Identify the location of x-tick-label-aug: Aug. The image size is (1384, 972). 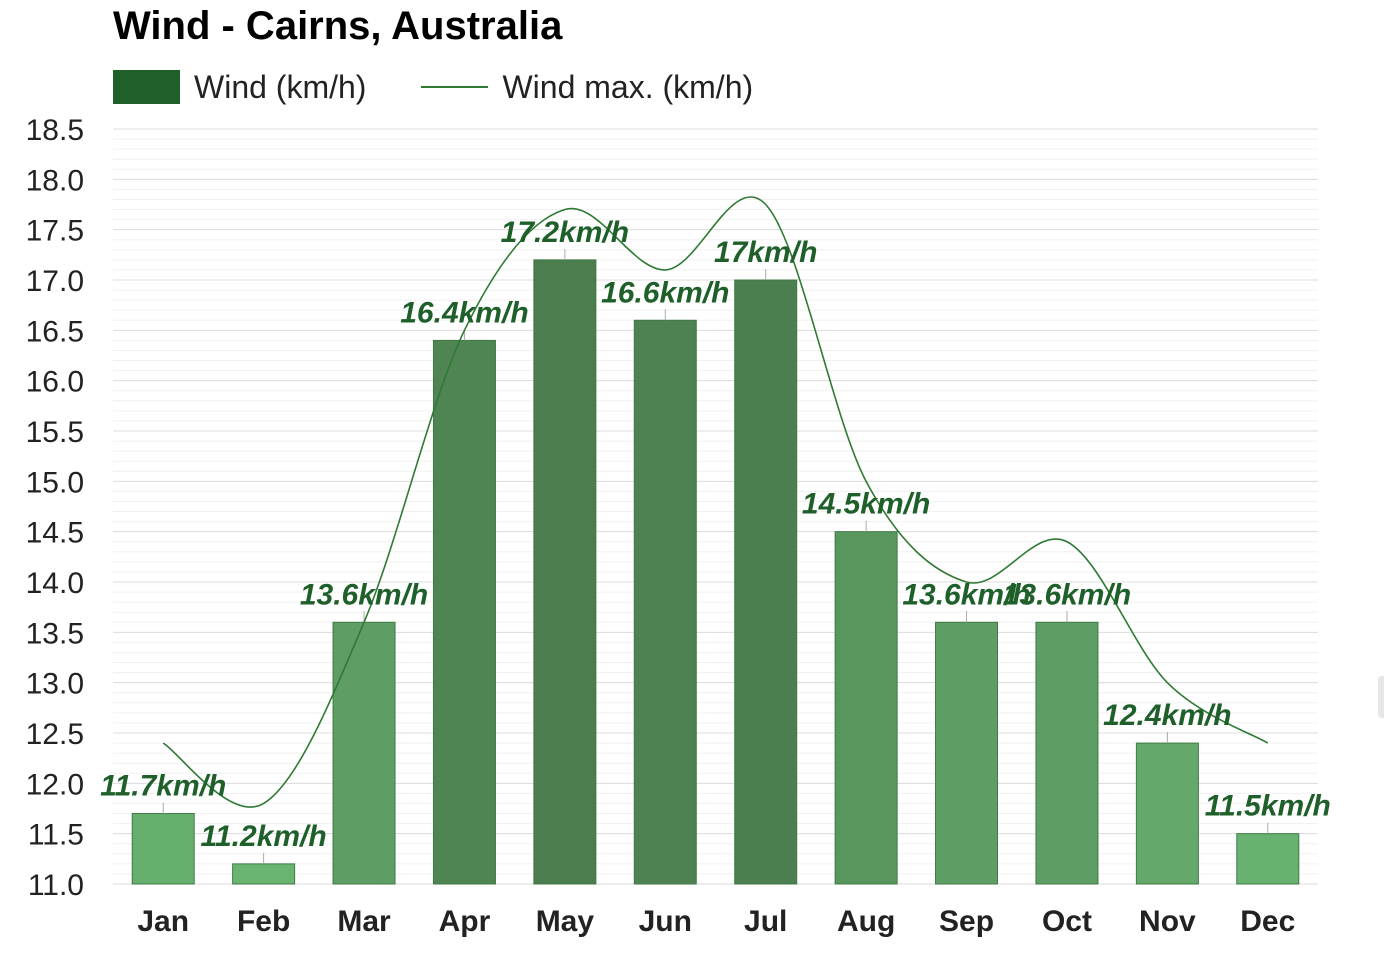
(866, 921).